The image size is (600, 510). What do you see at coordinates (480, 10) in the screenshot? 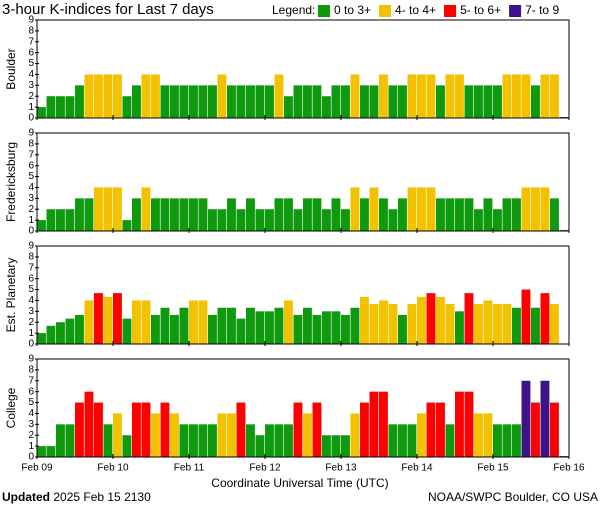
I see `legend-entry: 5- to 6+` at bounding box center [480, 10].